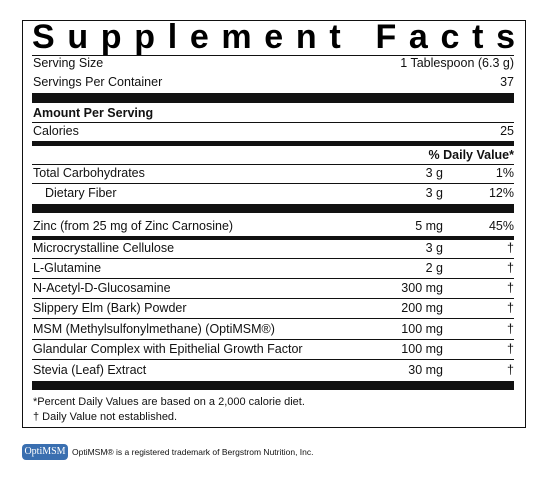 Image resolution: width=550 pixels, height=479 pixels. I want to click on nutrient-name: Slippery Elm (Bark) Powder, so click(110, 308).